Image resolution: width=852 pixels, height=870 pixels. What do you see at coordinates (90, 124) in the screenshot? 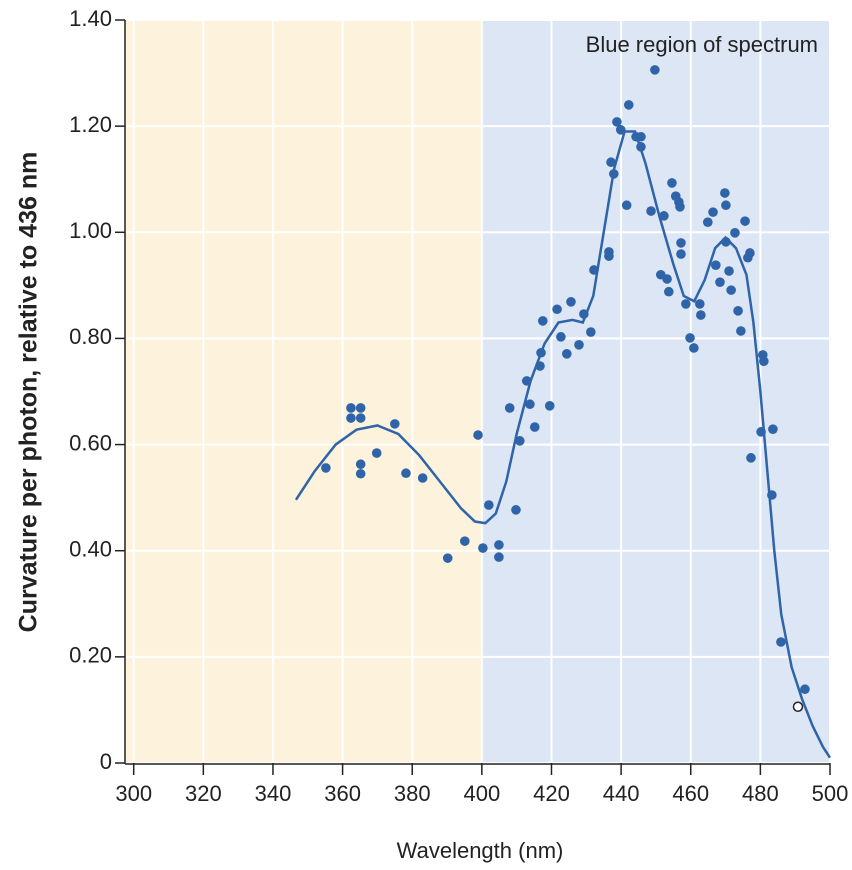
I see `y-tick-label: 1.20` at bounding box center [90, 124].